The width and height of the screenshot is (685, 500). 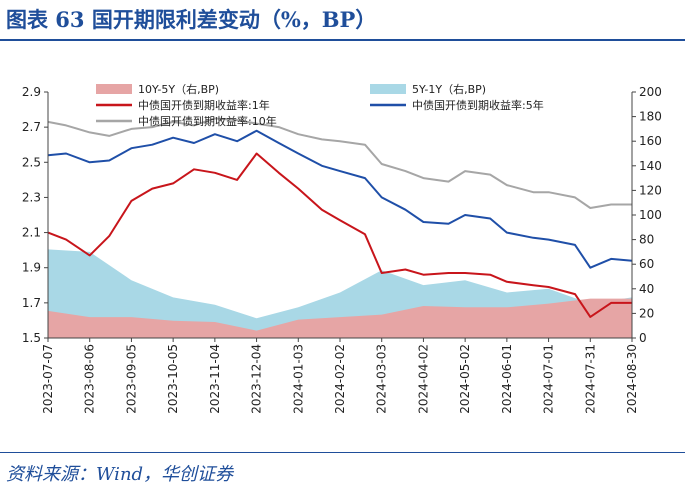 I want to click on title-divider, so click(x=342, y=40).